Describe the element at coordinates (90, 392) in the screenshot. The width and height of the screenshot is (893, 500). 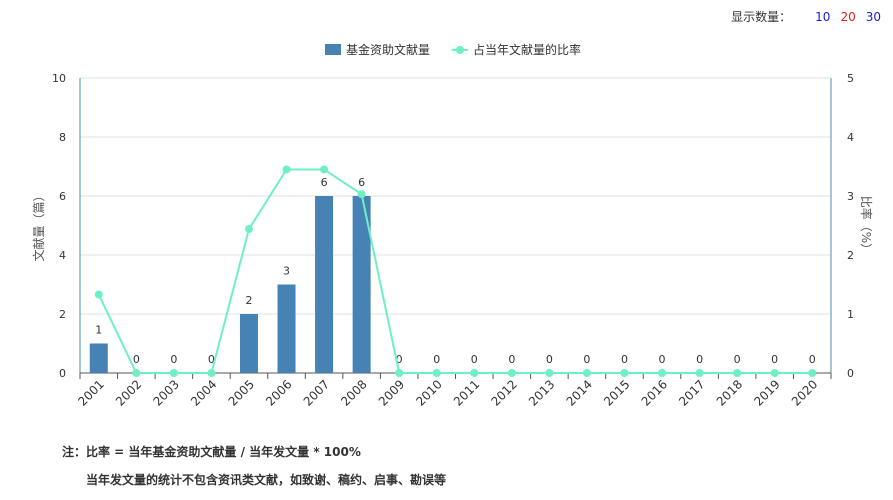
I see `x-tick-label: 2001` at that location.